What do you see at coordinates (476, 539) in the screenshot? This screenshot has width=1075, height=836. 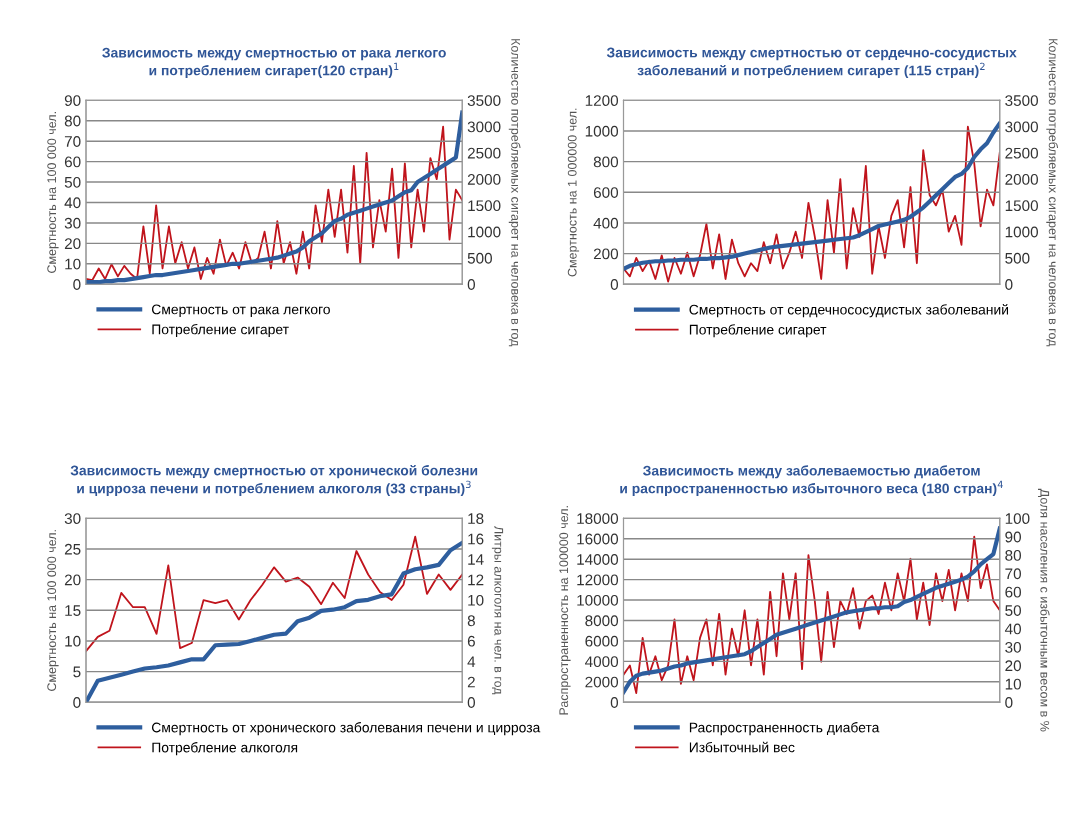 I see `y2-tick-label: 16` at bounding box center [476, 539].